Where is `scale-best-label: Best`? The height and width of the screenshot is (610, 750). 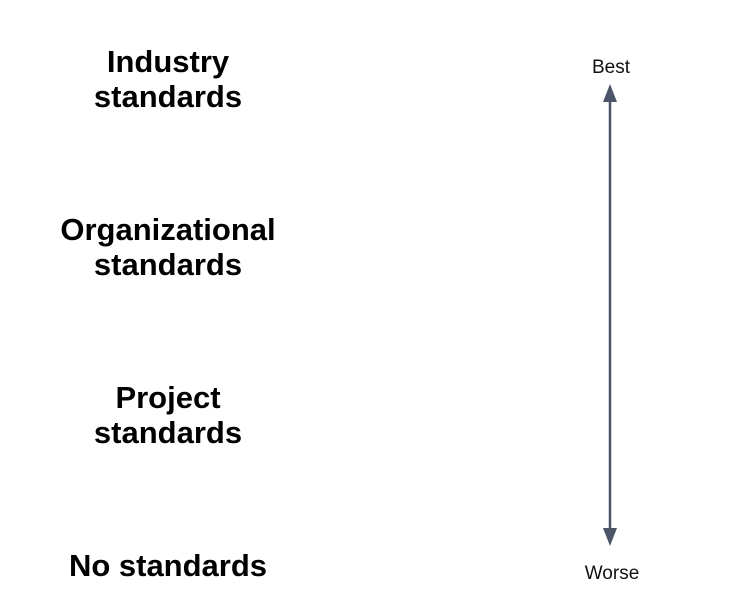
scale-best-label: Best is located at coordinates (611, 67).